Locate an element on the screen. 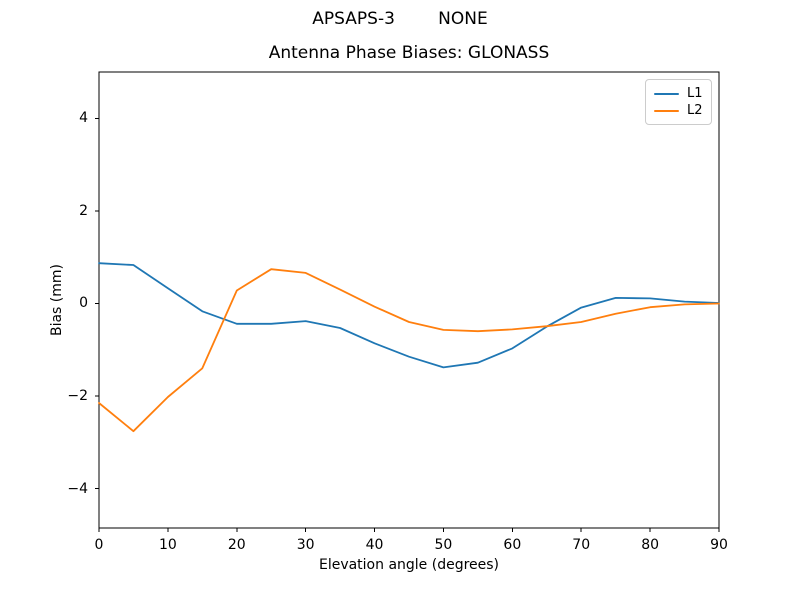  legend-label: L2 is located at coordinates (695, 110).